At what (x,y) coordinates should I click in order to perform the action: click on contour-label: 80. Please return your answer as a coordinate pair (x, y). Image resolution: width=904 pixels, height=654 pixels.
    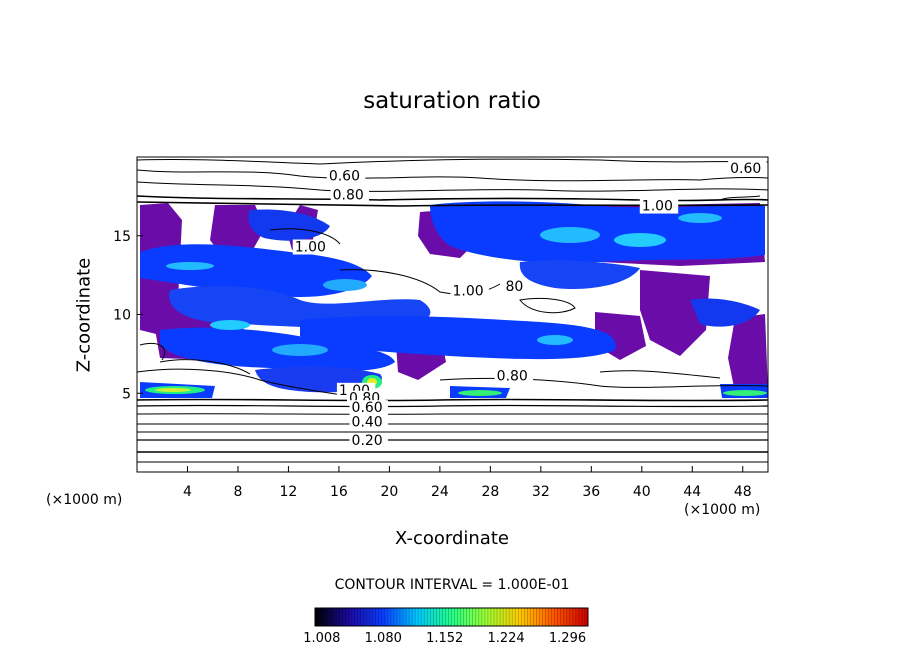
    Looking at the image, I should click on (515, 287).